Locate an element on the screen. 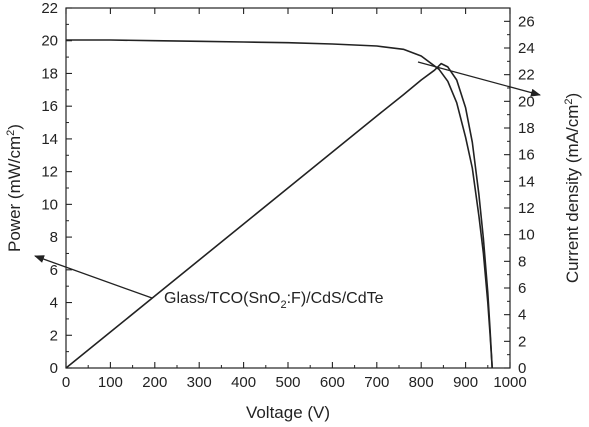 Image resolution: width=589 pixels, height=427 pixels. left-tick-label: 2 is located at coordinates (54, 335).